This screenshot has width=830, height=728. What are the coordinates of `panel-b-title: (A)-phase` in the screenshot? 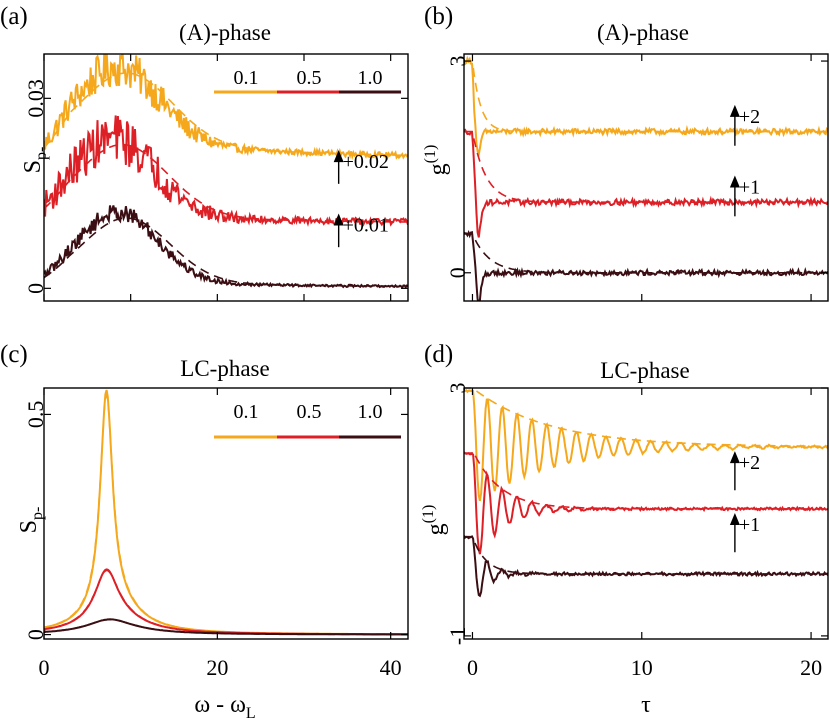 It's located at (643, 32).